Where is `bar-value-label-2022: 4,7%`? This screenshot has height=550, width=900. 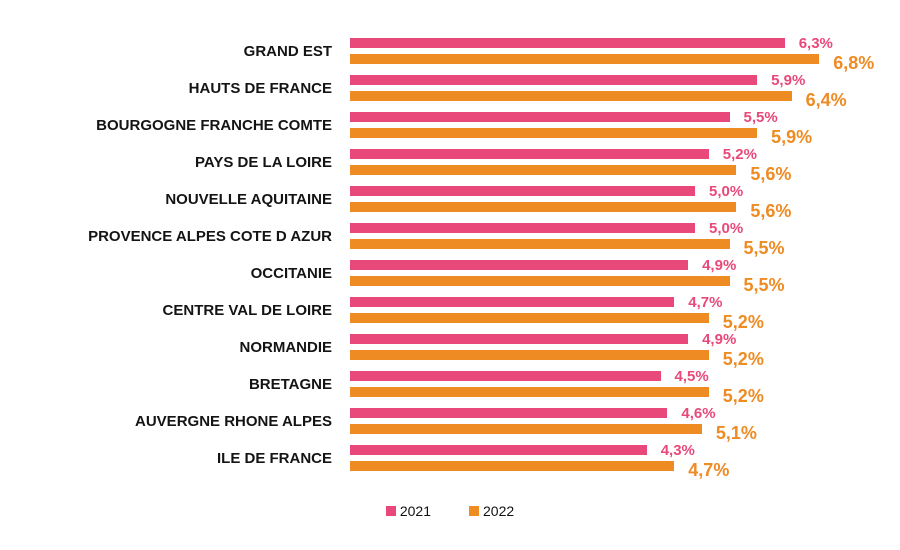 bar-value-label-2022: 4,7% is located at coordinates (709, 470).